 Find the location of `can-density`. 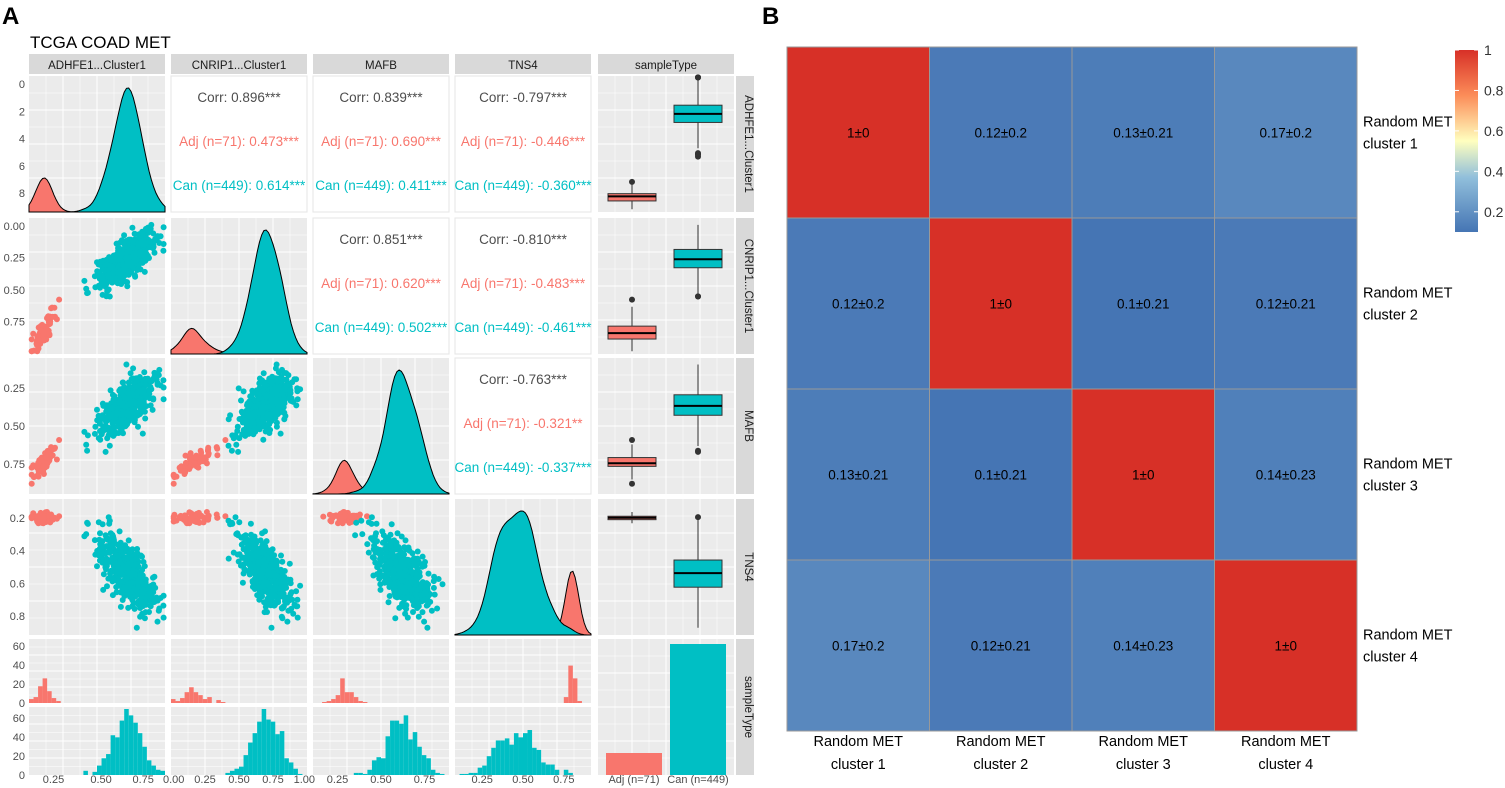

can-density is located at coordinates (239, 292).